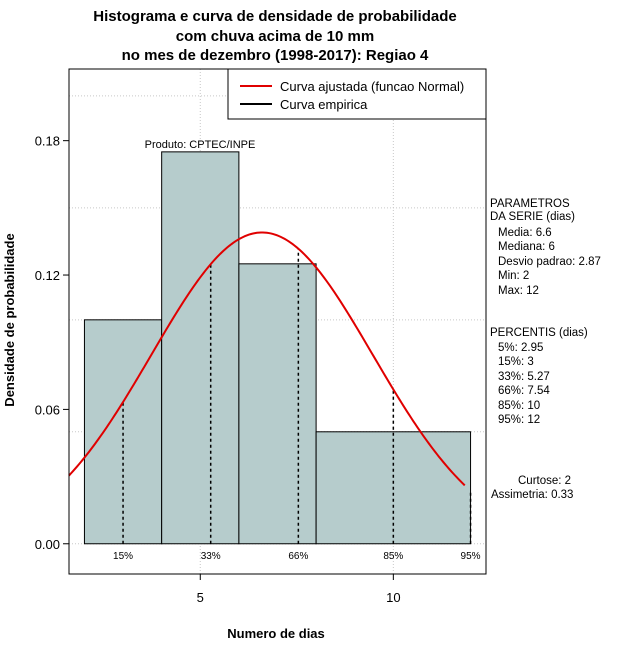  I want to click on percentil-95: 95%: 12, so click(519, 420).